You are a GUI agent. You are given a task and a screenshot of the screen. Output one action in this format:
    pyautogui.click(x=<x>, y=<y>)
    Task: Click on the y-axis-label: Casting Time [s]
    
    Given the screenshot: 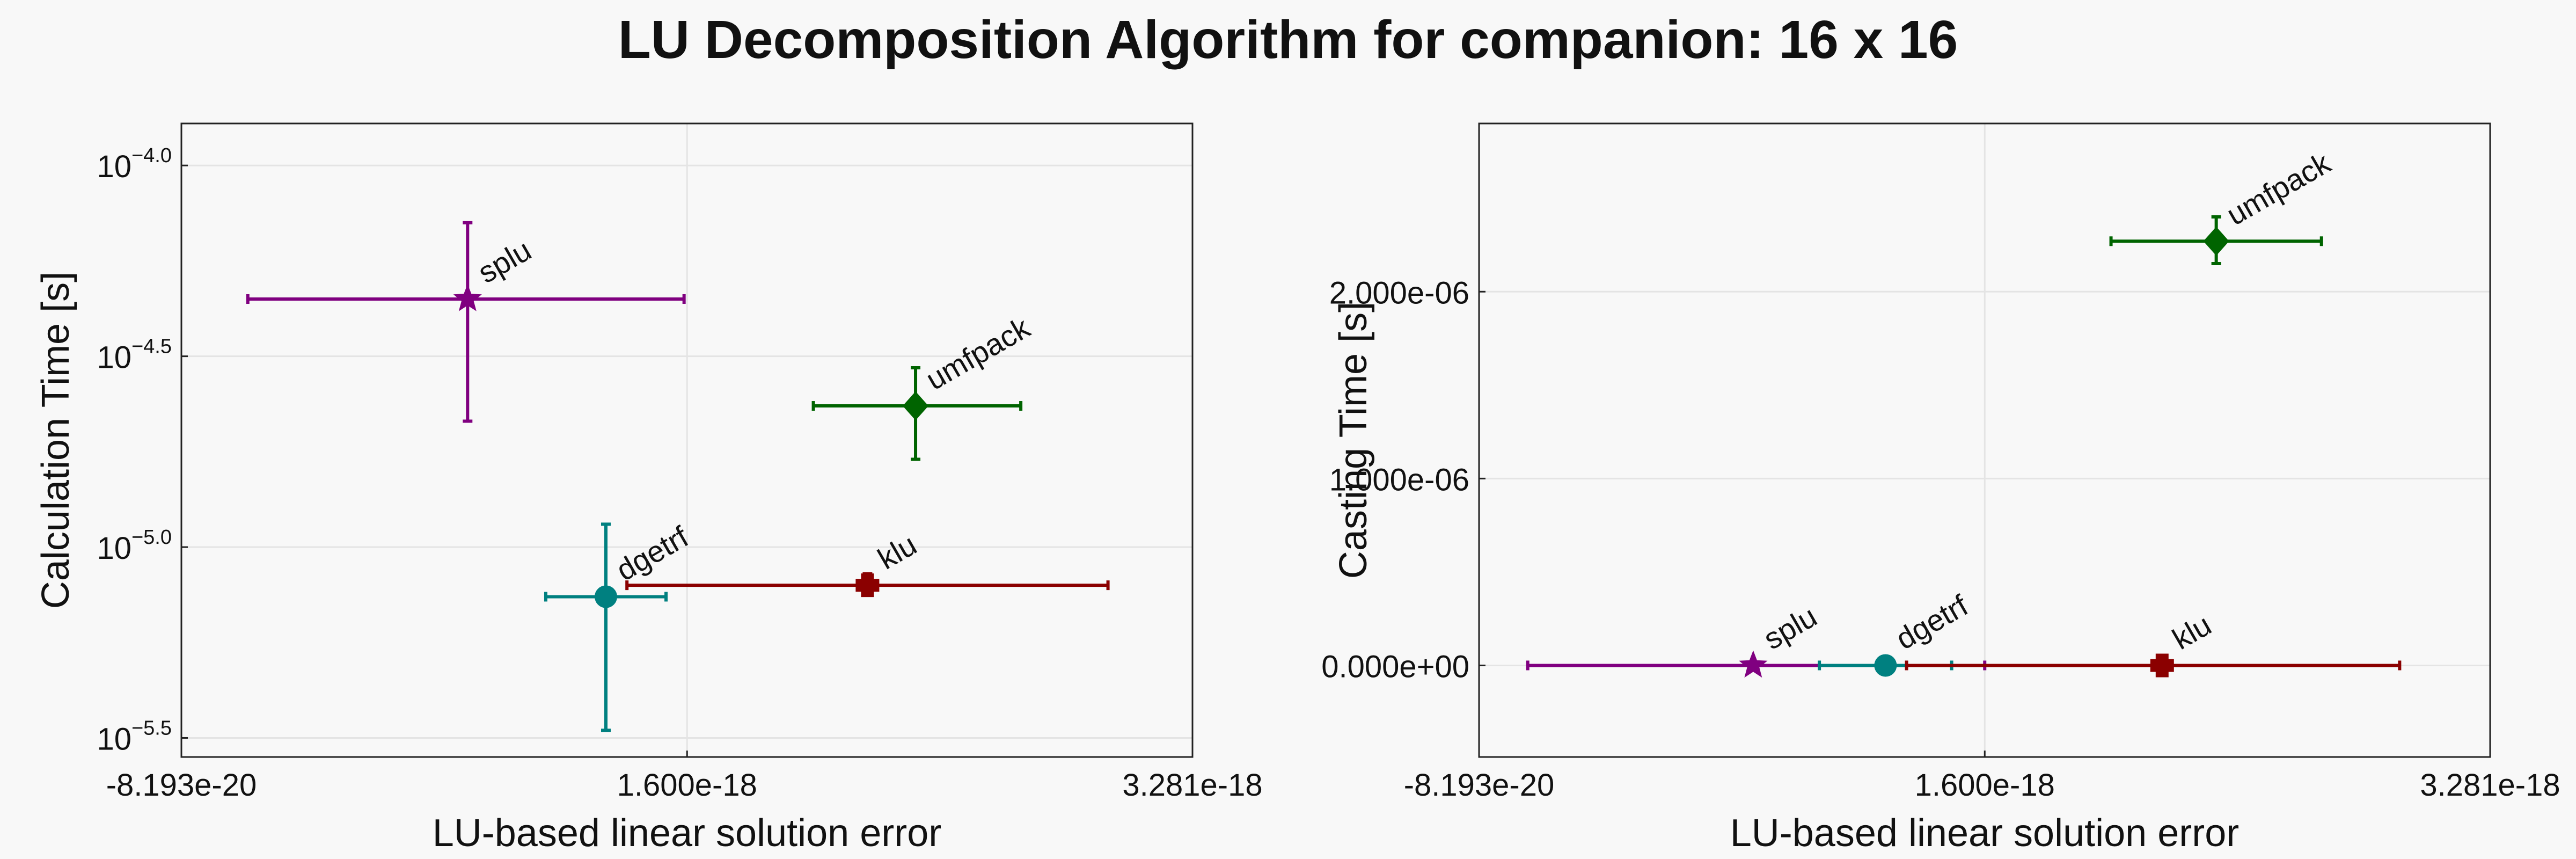 What is the action you would take?
    pyautogui.click(x=1353, y=440)
    